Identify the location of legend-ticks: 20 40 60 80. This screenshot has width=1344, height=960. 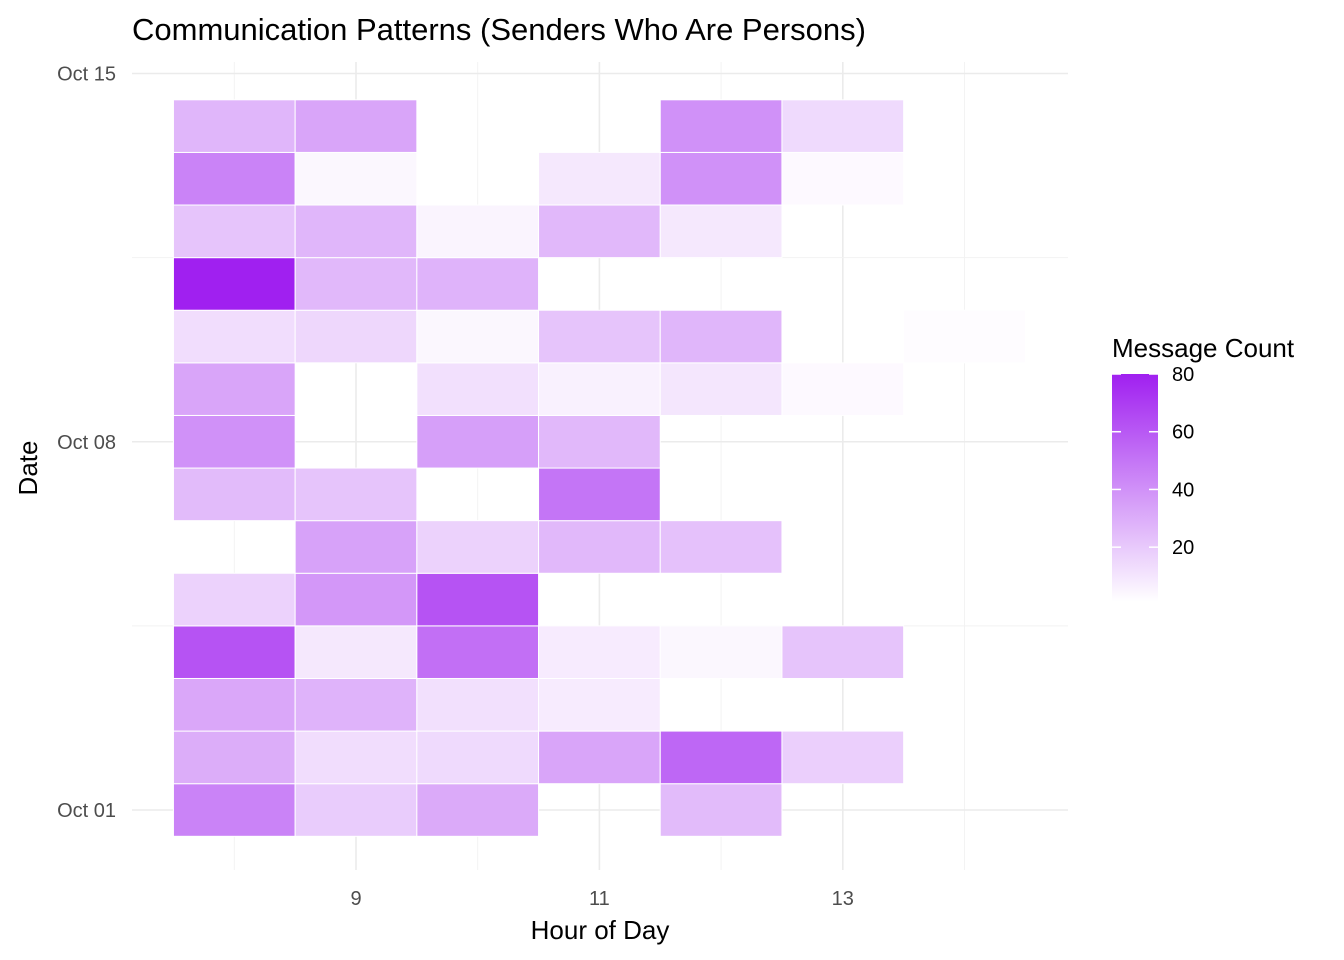
(1153, 461).